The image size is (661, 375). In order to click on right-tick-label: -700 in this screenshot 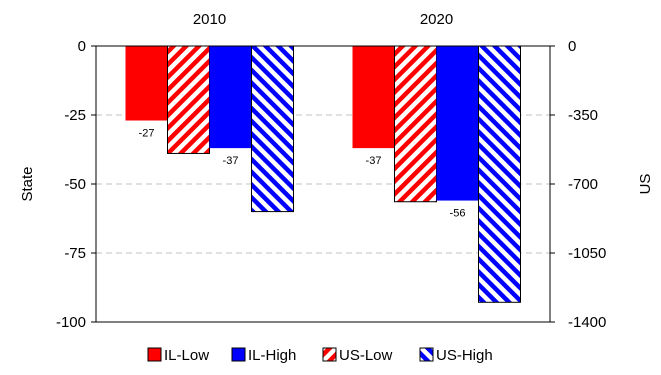, I will do `click(583, 184)`.